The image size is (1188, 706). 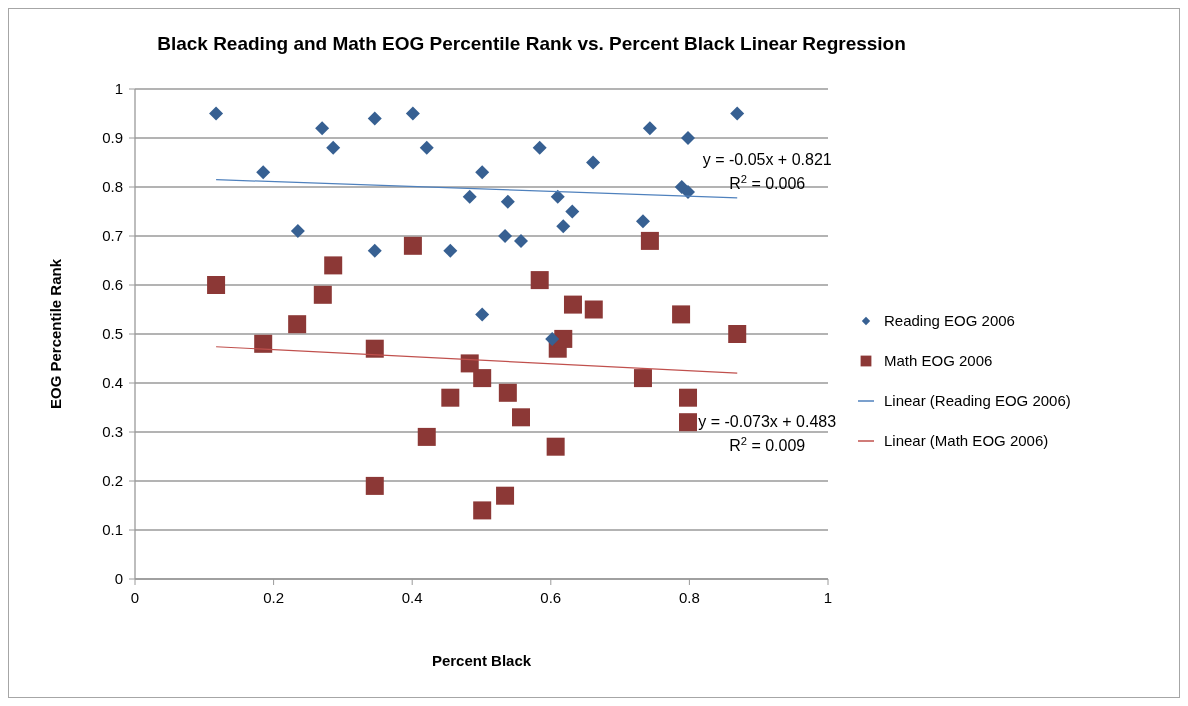 What do you see at coordinates (55, 334) in the screenshot?
I see `y-axis-title: EOG Percentile Rank` at bounding box center [55, 334].